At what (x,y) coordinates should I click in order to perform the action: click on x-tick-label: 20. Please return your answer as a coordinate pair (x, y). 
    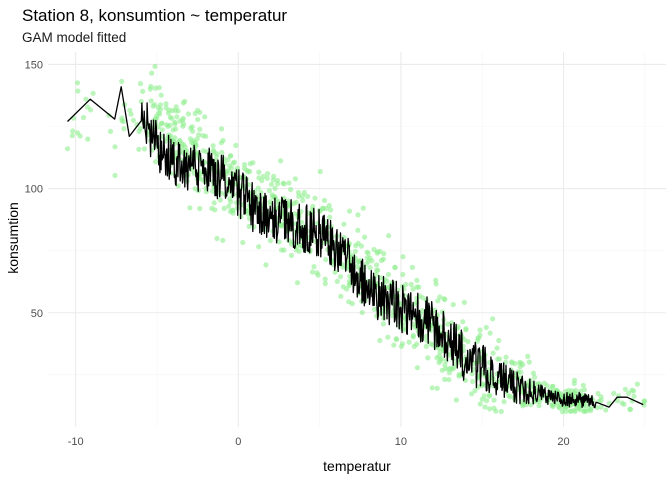
    Looking at the image, I should click on (563, 442).